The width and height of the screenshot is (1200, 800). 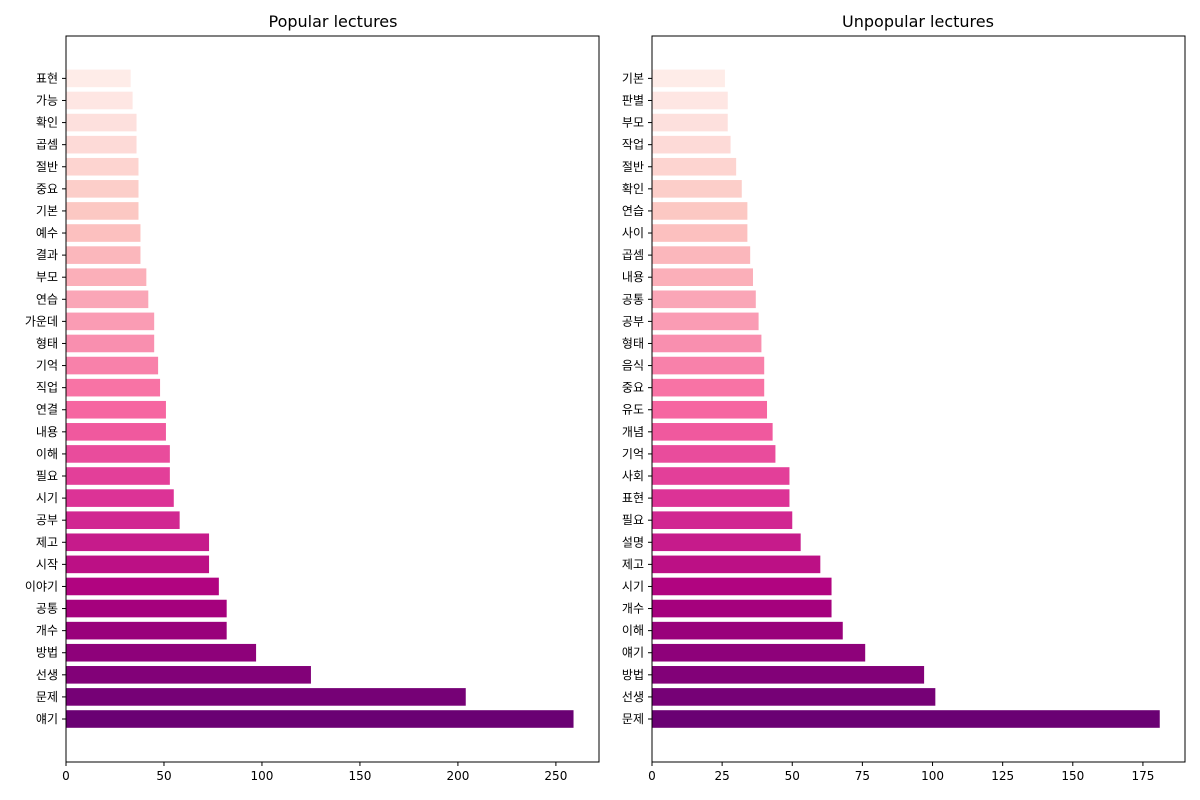 I want to click on chart-title: Popular lectures, so click(x=333, y=21).